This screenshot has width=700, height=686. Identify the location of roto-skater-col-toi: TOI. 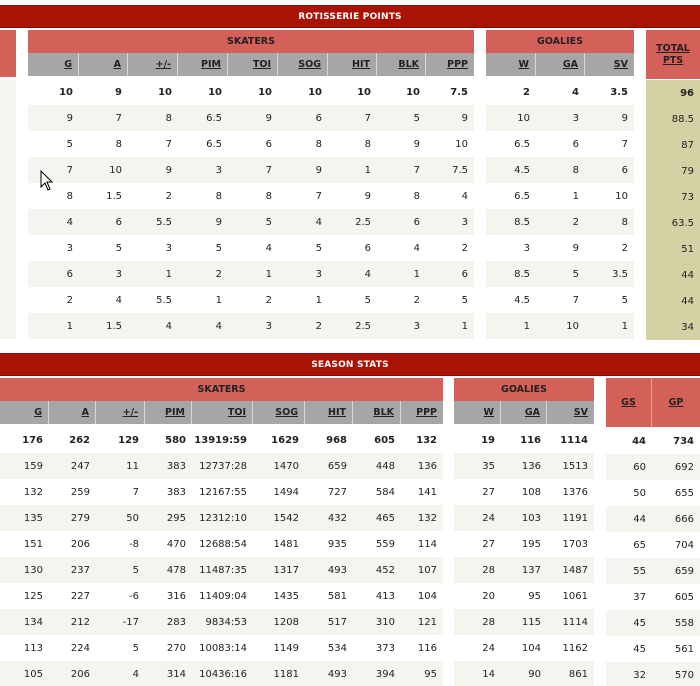
(253, 64).